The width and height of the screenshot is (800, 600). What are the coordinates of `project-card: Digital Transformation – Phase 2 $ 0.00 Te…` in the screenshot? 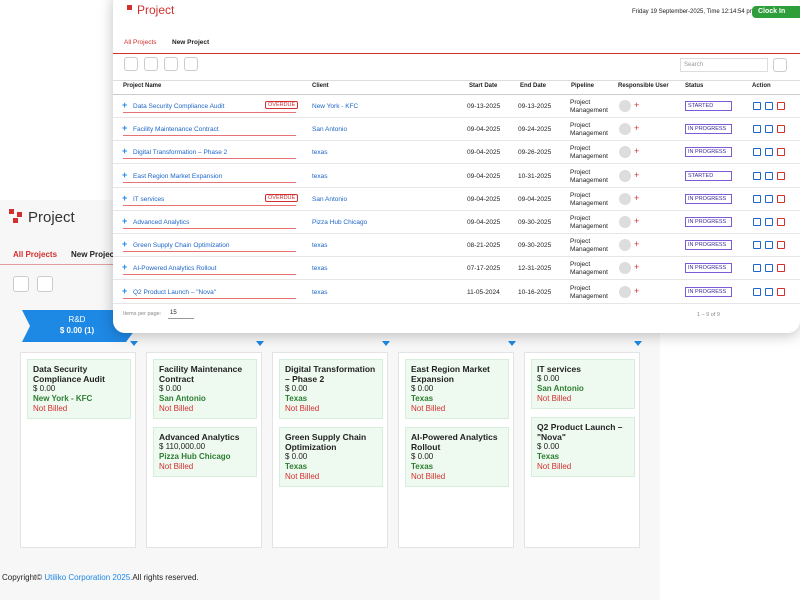 It's located at (331, 389).